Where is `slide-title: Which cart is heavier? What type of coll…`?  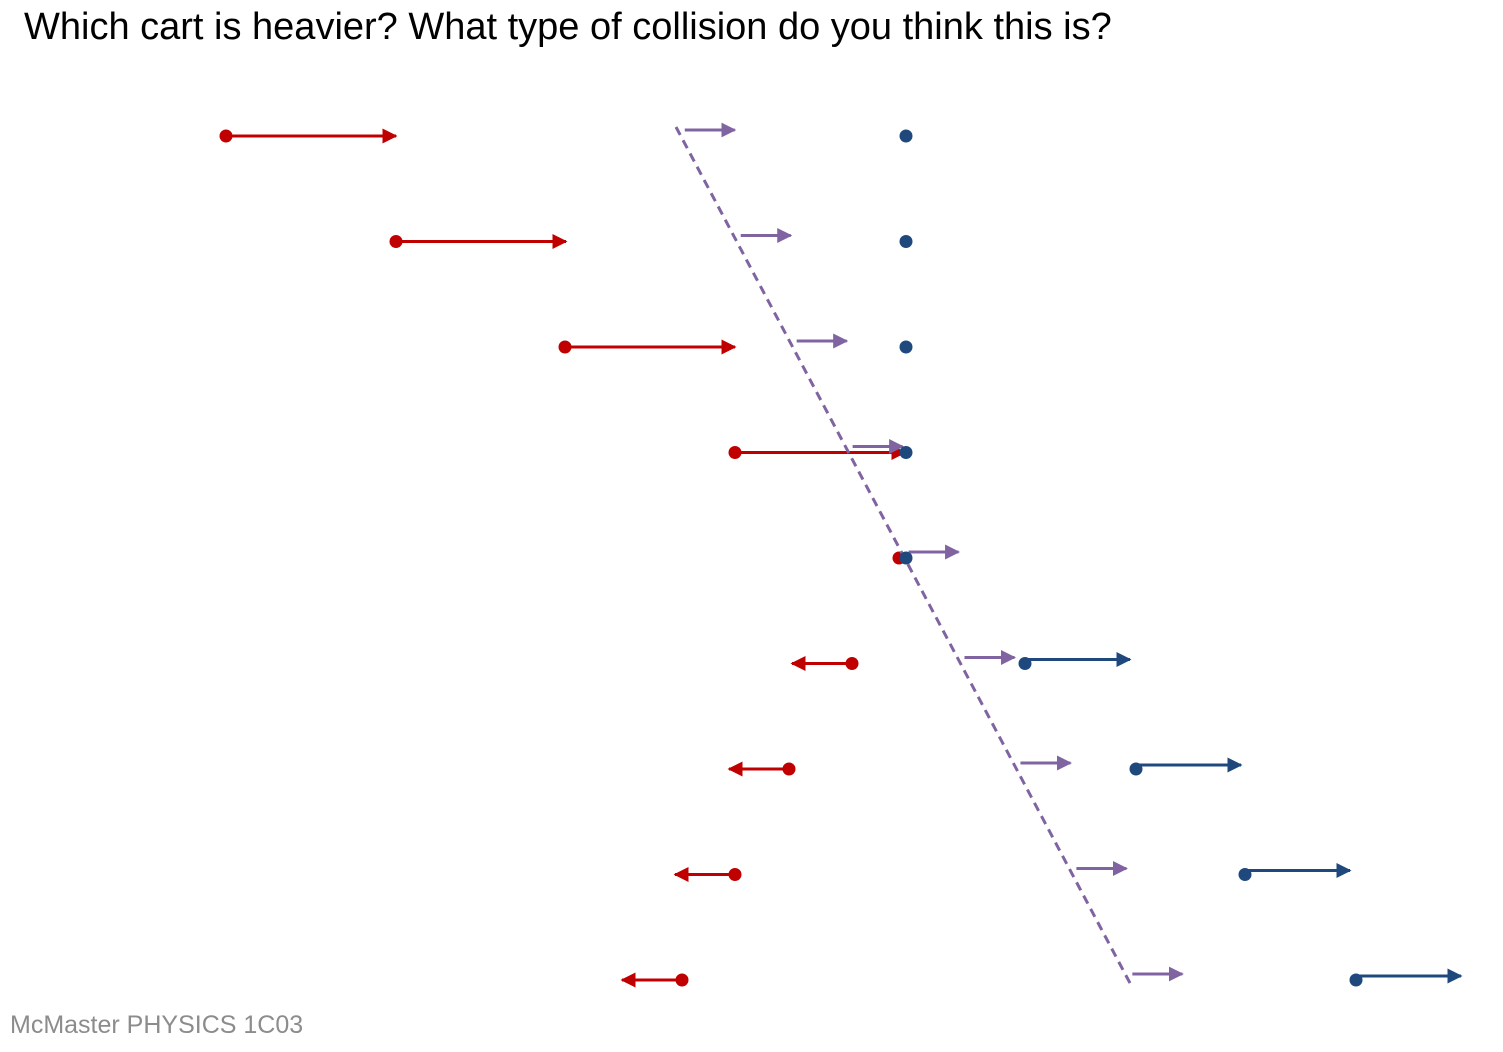
slide-title: Which cart is heavier? What type of coll… is located at coordinates (568, 27).